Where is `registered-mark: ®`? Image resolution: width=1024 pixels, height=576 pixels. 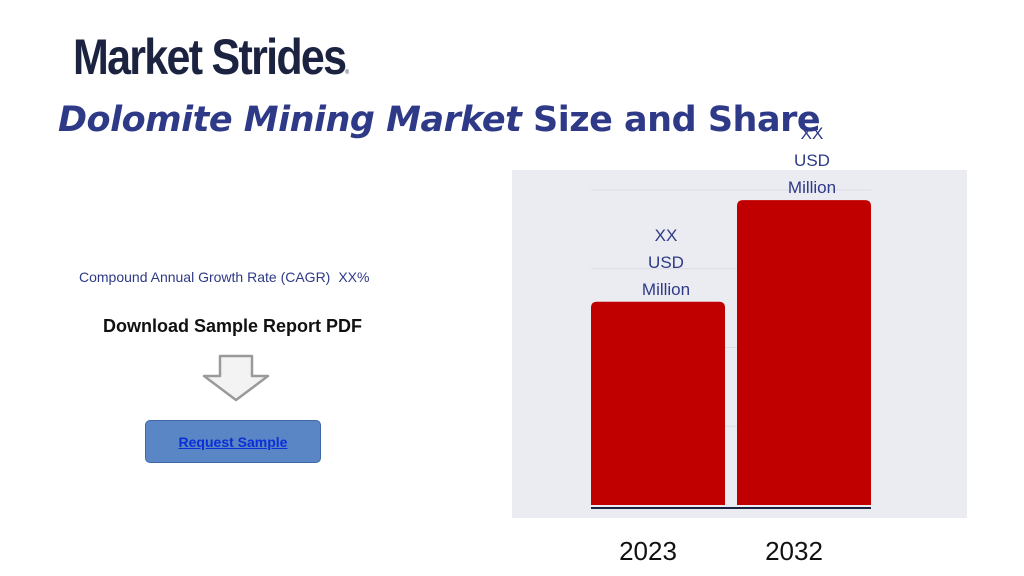
registered-mark: ® is located at coordinates (347, 73).